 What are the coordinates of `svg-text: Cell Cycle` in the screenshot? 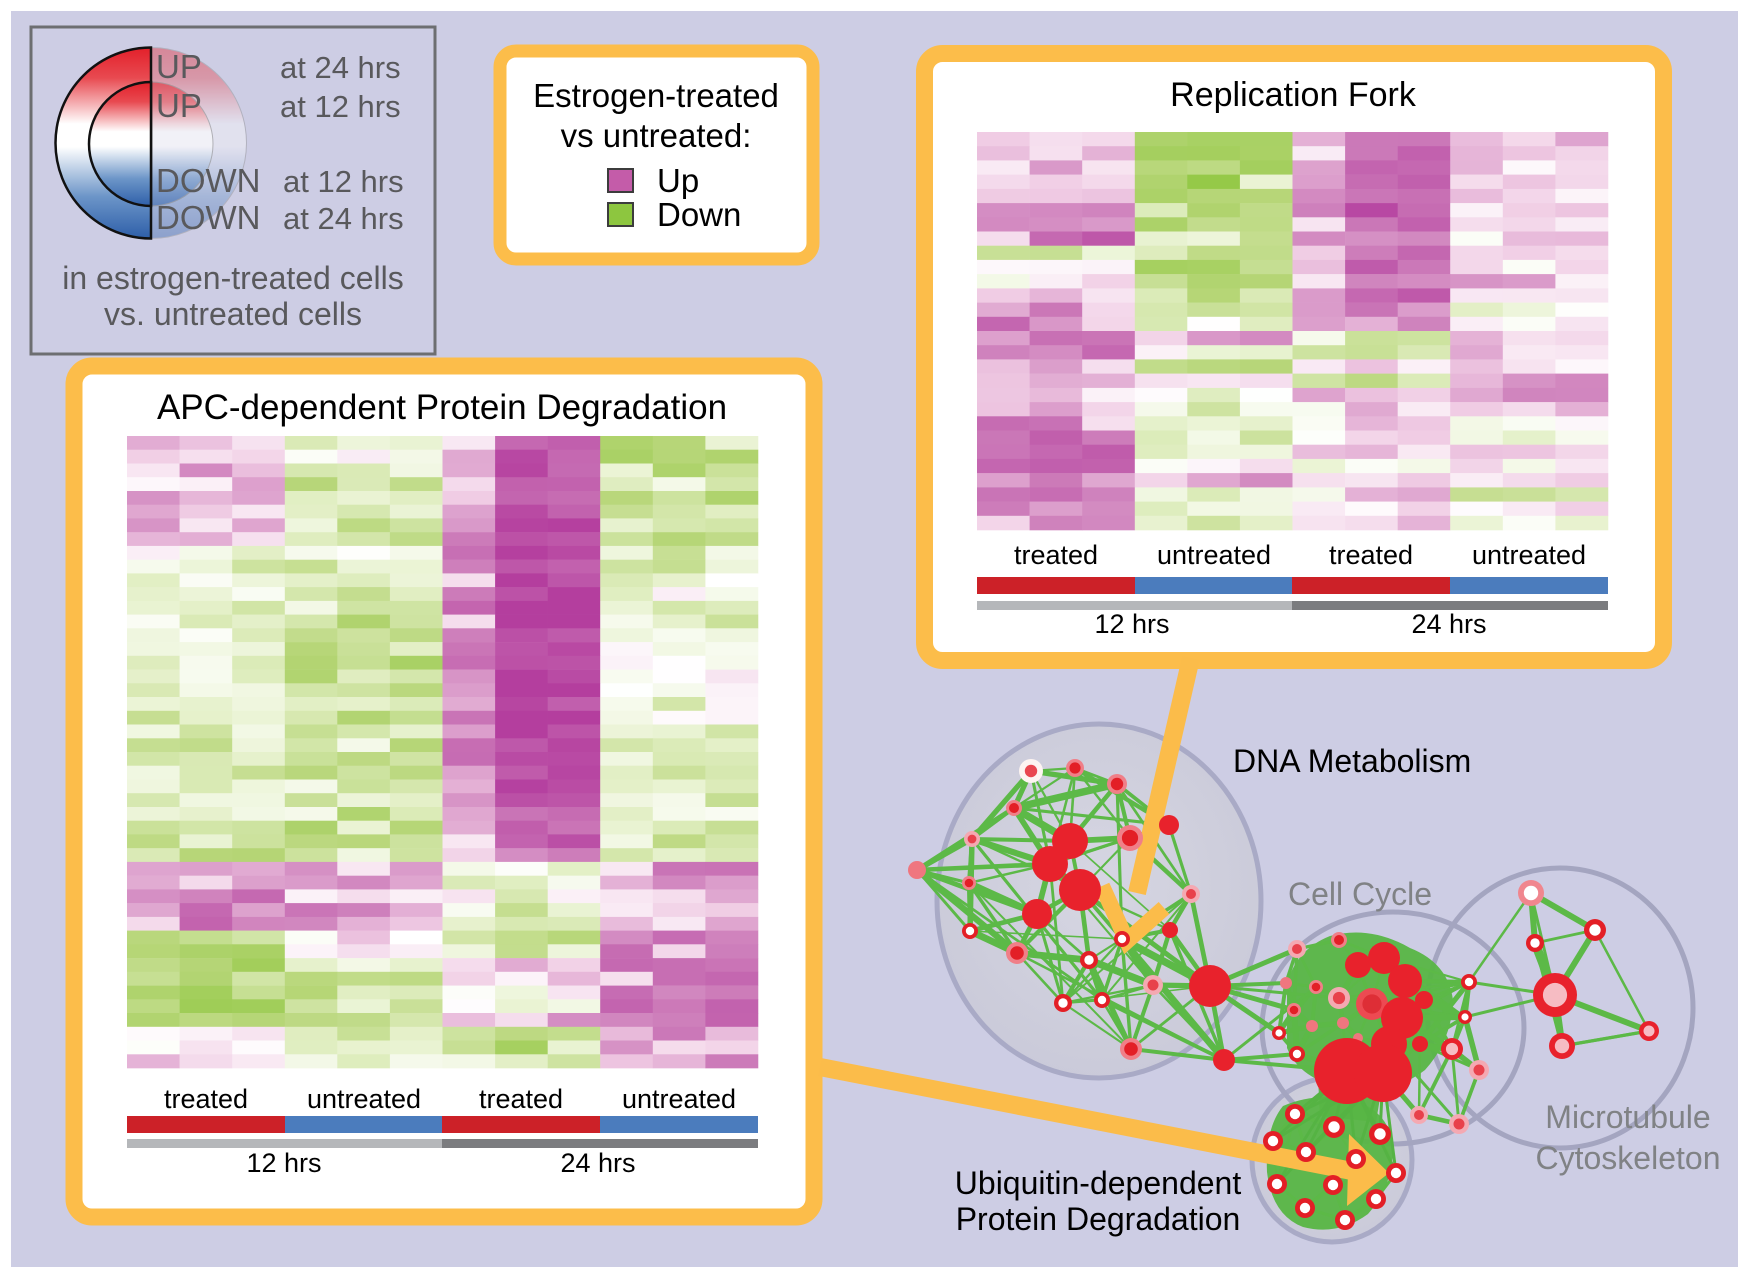 It's located at (1360, 894).